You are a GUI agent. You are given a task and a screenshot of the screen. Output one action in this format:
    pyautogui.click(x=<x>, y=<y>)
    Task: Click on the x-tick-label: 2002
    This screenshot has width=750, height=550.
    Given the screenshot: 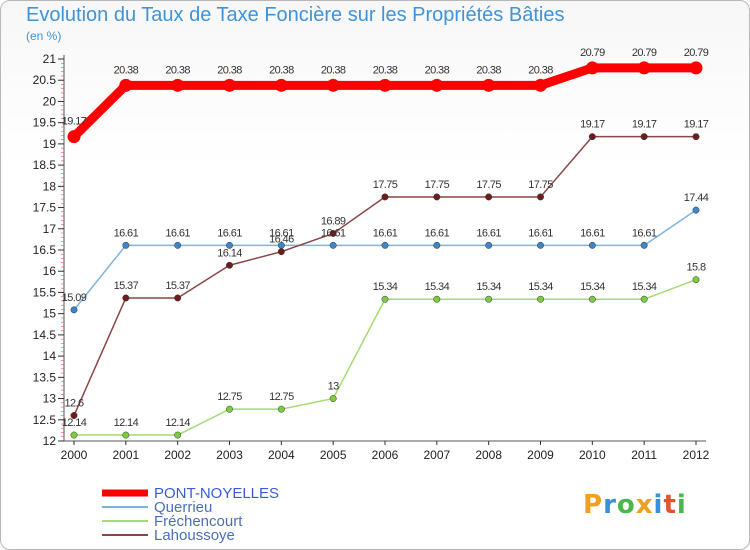 What is the action you would take?
    pyautogui.click(x=177, y=455)
    